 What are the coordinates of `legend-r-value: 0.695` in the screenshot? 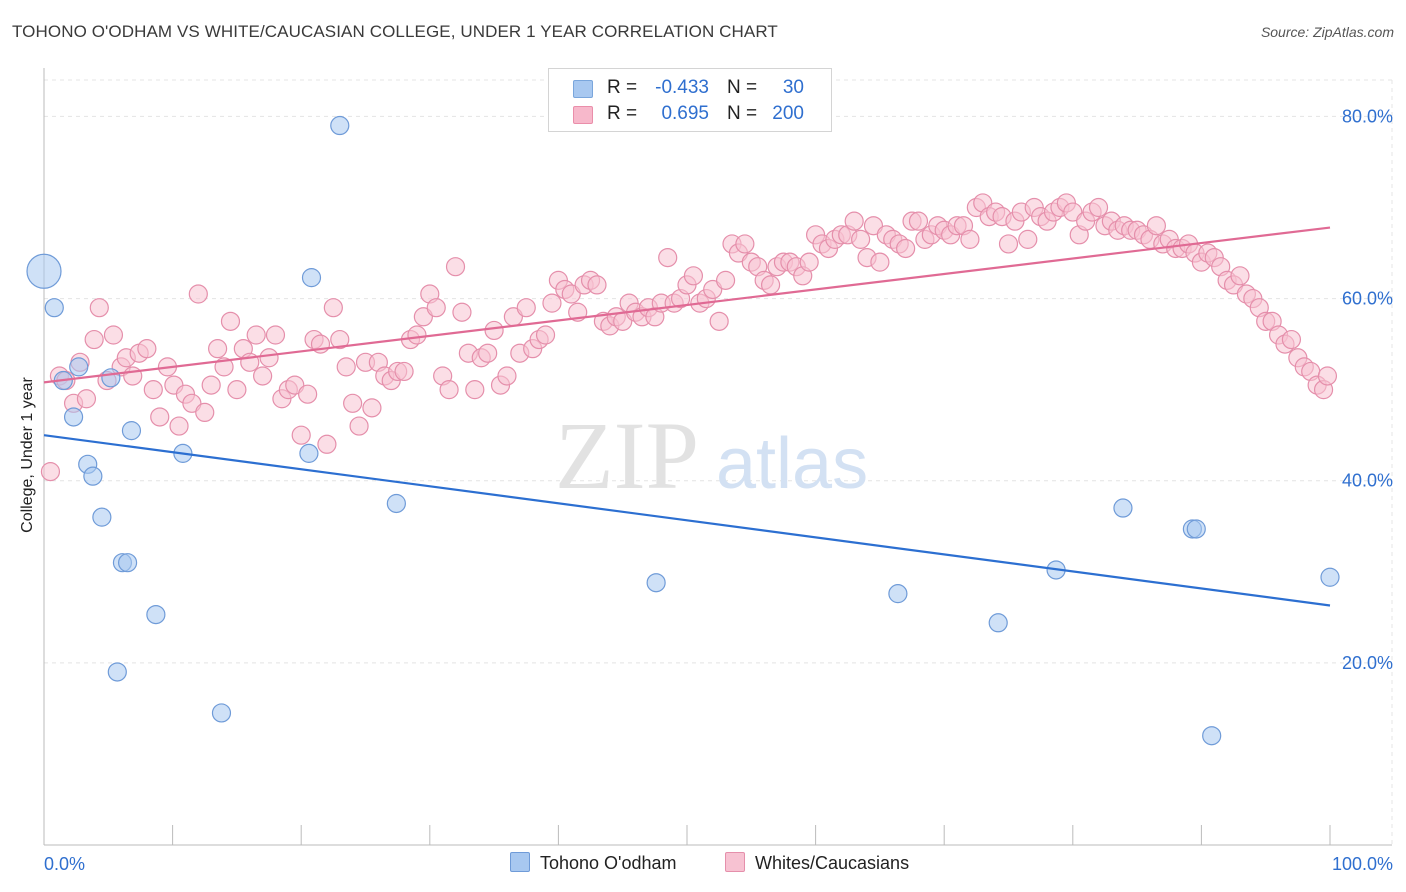 It's located at (685, 113).